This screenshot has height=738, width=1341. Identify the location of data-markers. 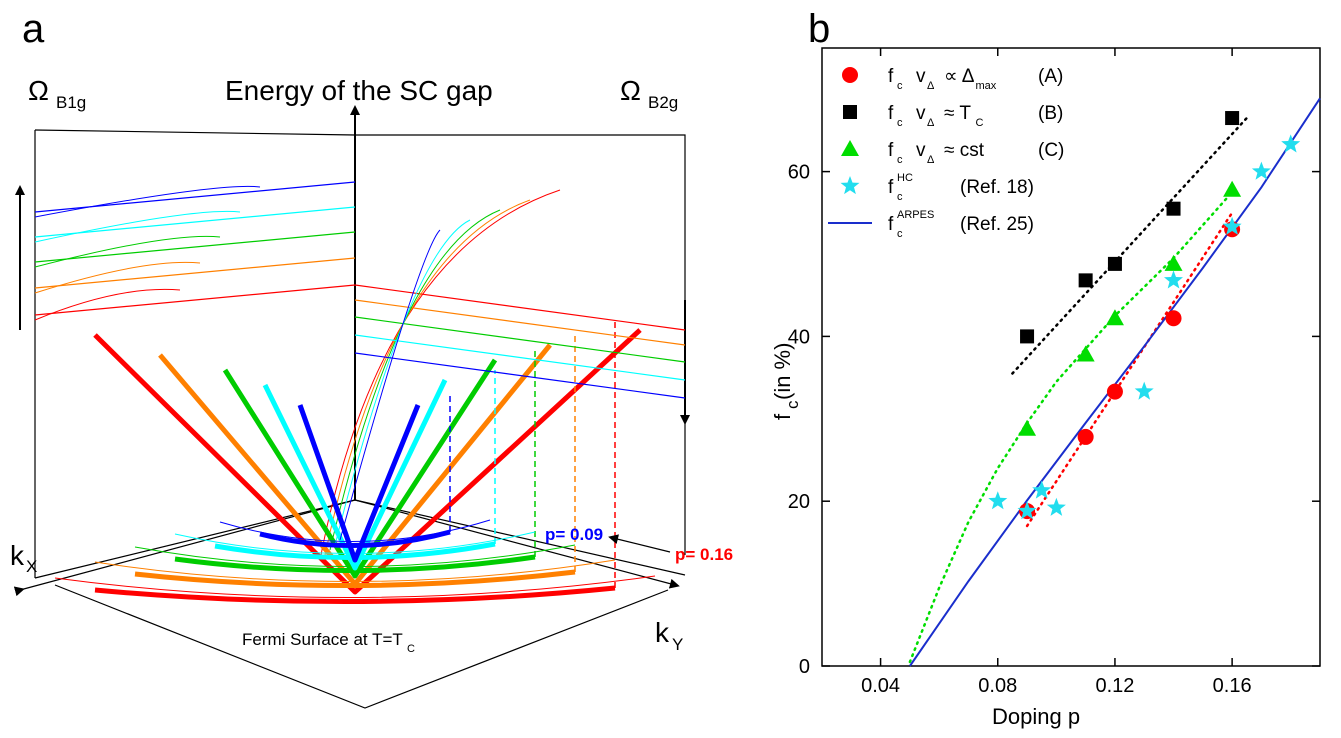
(1144, 315).